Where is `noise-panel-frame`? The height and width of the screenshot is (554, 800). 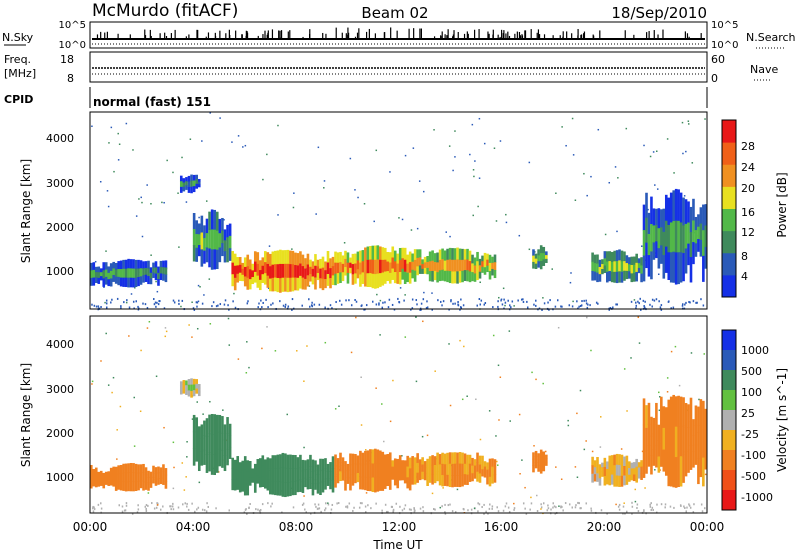 noise-panel-frame is located at coordinates (398, 35).